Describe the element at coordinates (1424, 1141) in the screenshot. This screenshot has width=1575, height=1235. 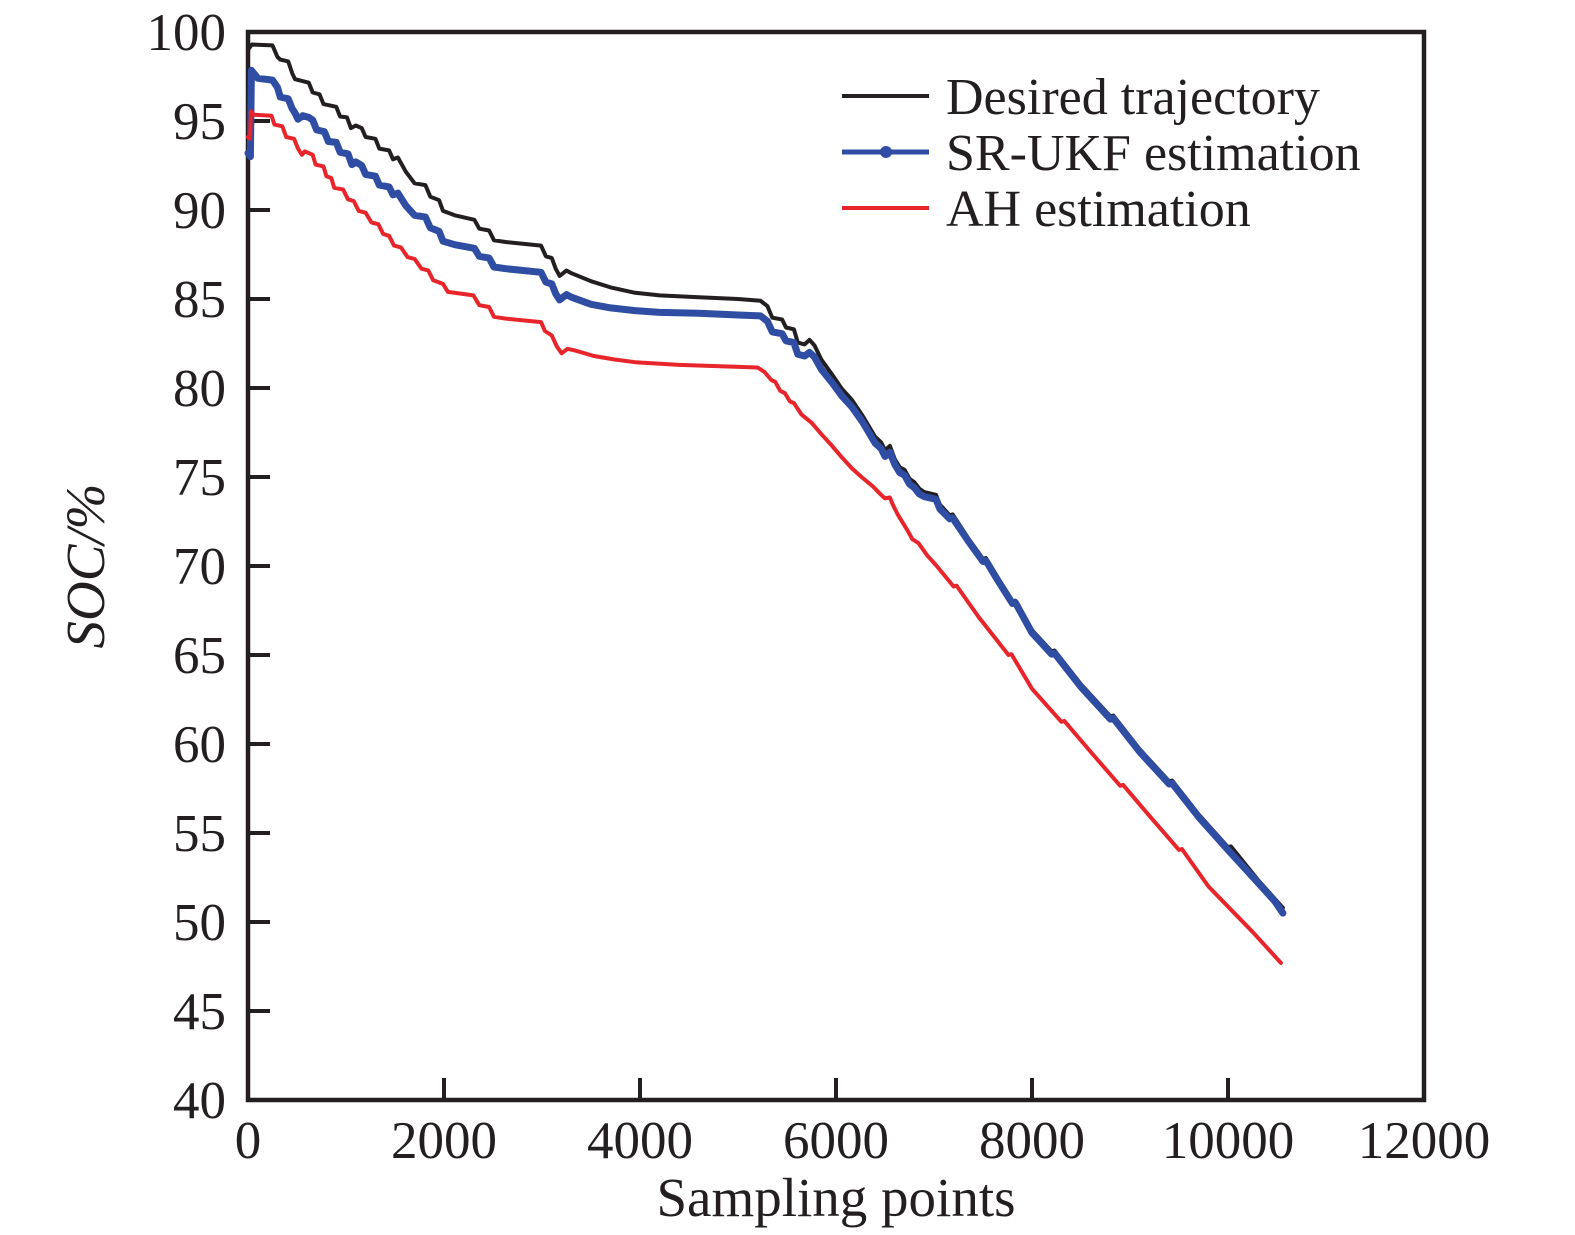
I see `x-tick-label: 12000` at that location.